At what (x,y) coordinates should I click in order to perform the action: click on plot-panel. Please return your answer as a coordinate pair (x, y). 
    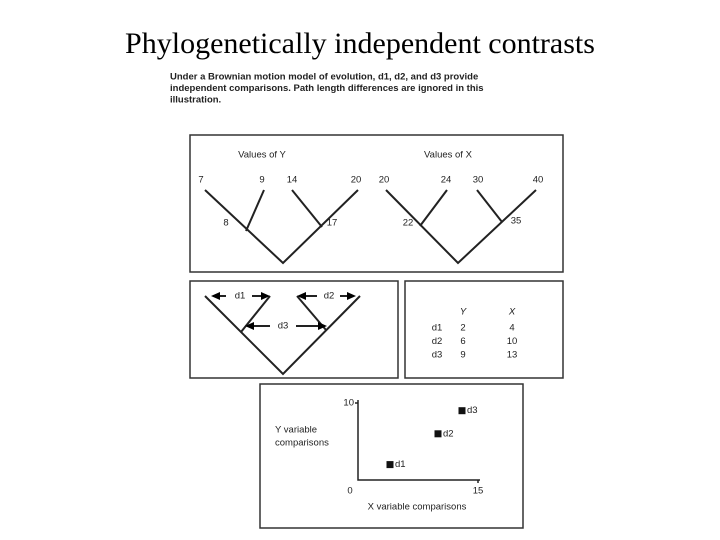
    Looking at the image, I should click on (391, 456).